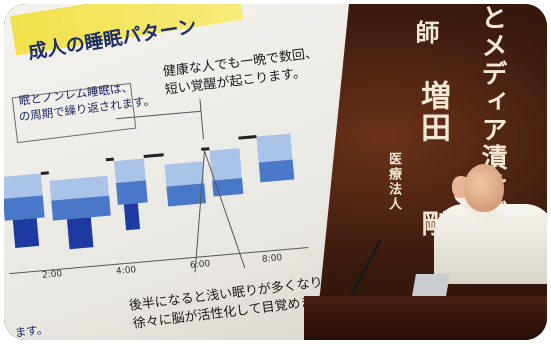 The height and width of the screenshot is (344, 551). Describe the element at coordinates (431, 285) in the screenshot. I see `laptop` at that location.